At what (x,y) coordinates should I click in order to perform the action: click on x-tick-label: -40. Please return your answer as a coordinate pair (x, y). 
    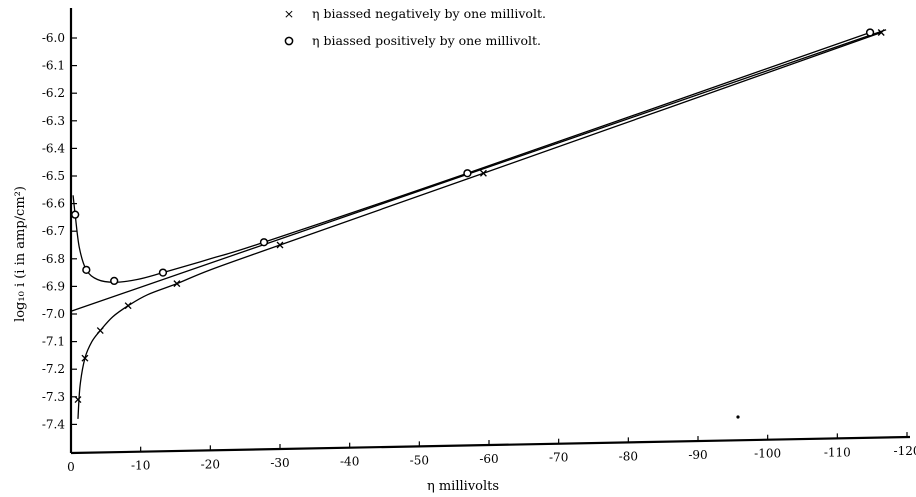
    Looking at the image, I should click on (349, 462).